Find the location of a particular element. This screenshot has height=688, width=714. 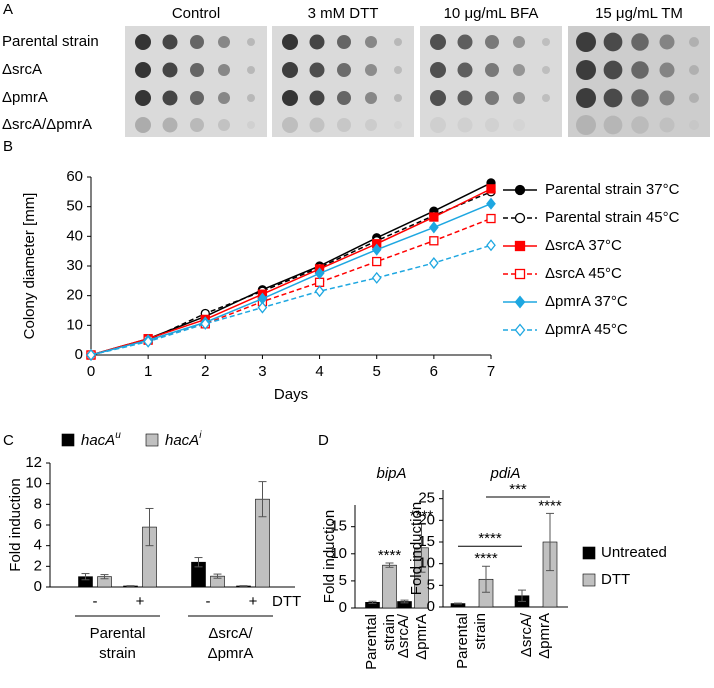

strain-label: Parental strain is located at coordinates (50, 41).